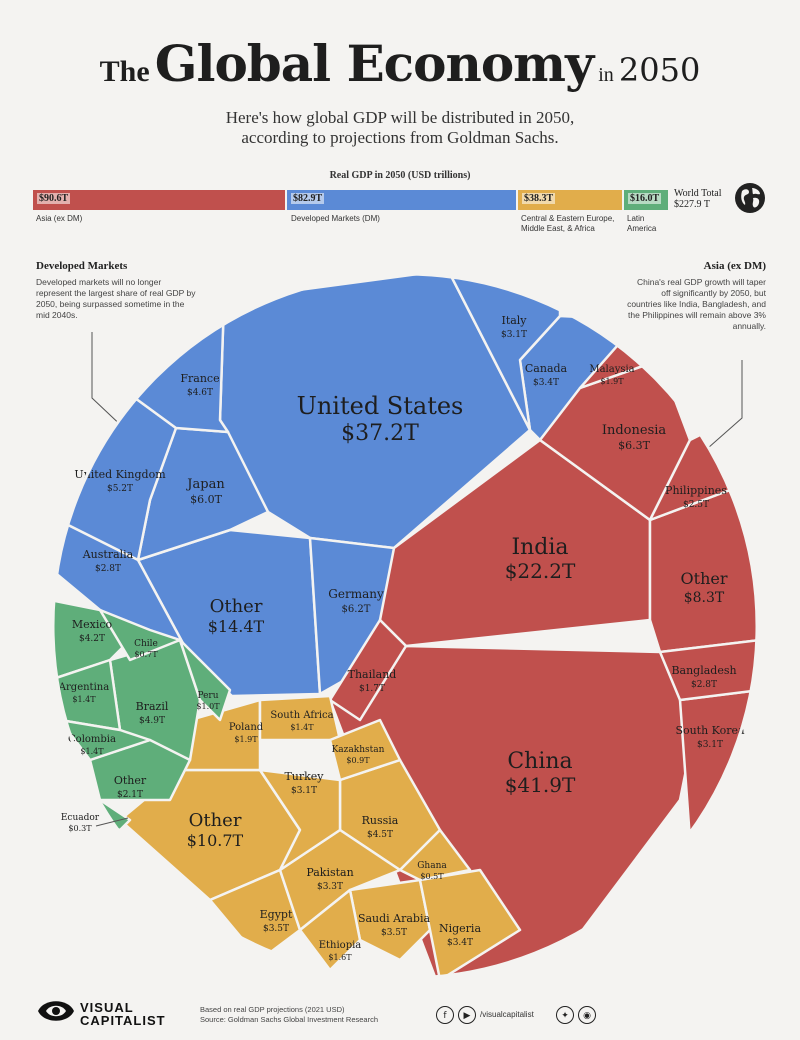 The width and height of the screenshot is (800, 1040). I want to click on globe-icon, so click(750, 198).